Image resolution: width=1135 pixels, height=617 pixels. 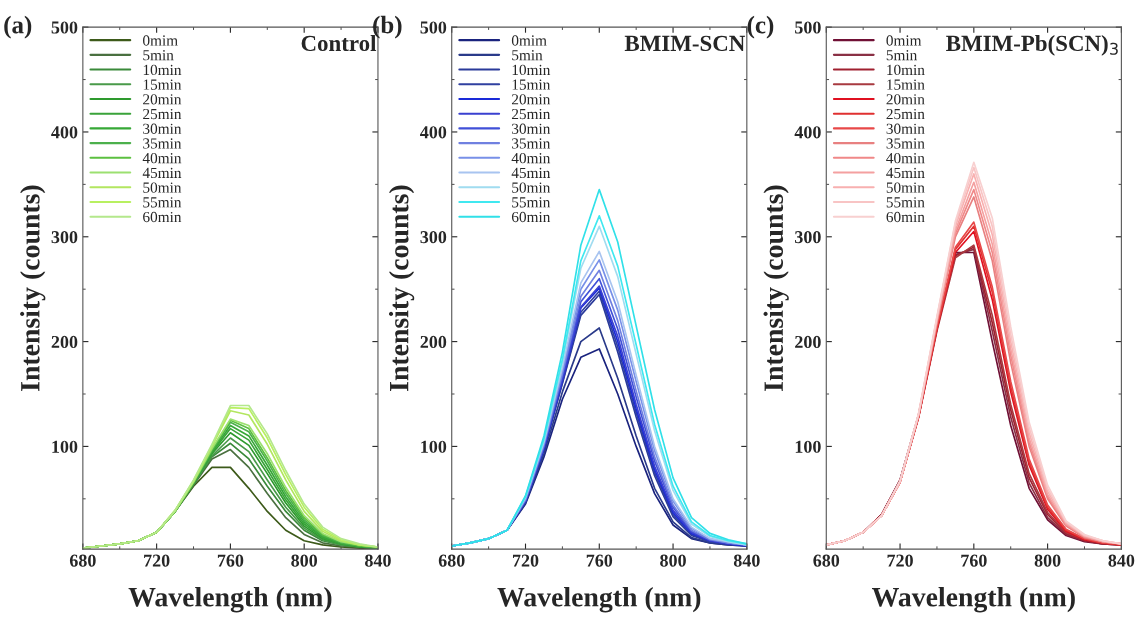 I want to click on chart-title: BMIM-Pb(SCN)$_{3}$, so click(x=1032, y=45).